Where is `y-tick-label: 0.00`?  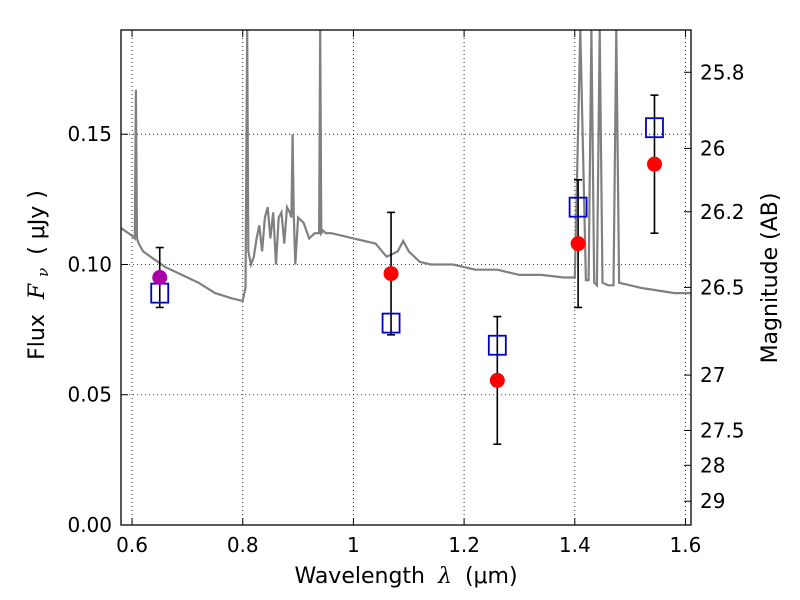
y-tick-label: 0.00 is located at coordinates (89, 525).